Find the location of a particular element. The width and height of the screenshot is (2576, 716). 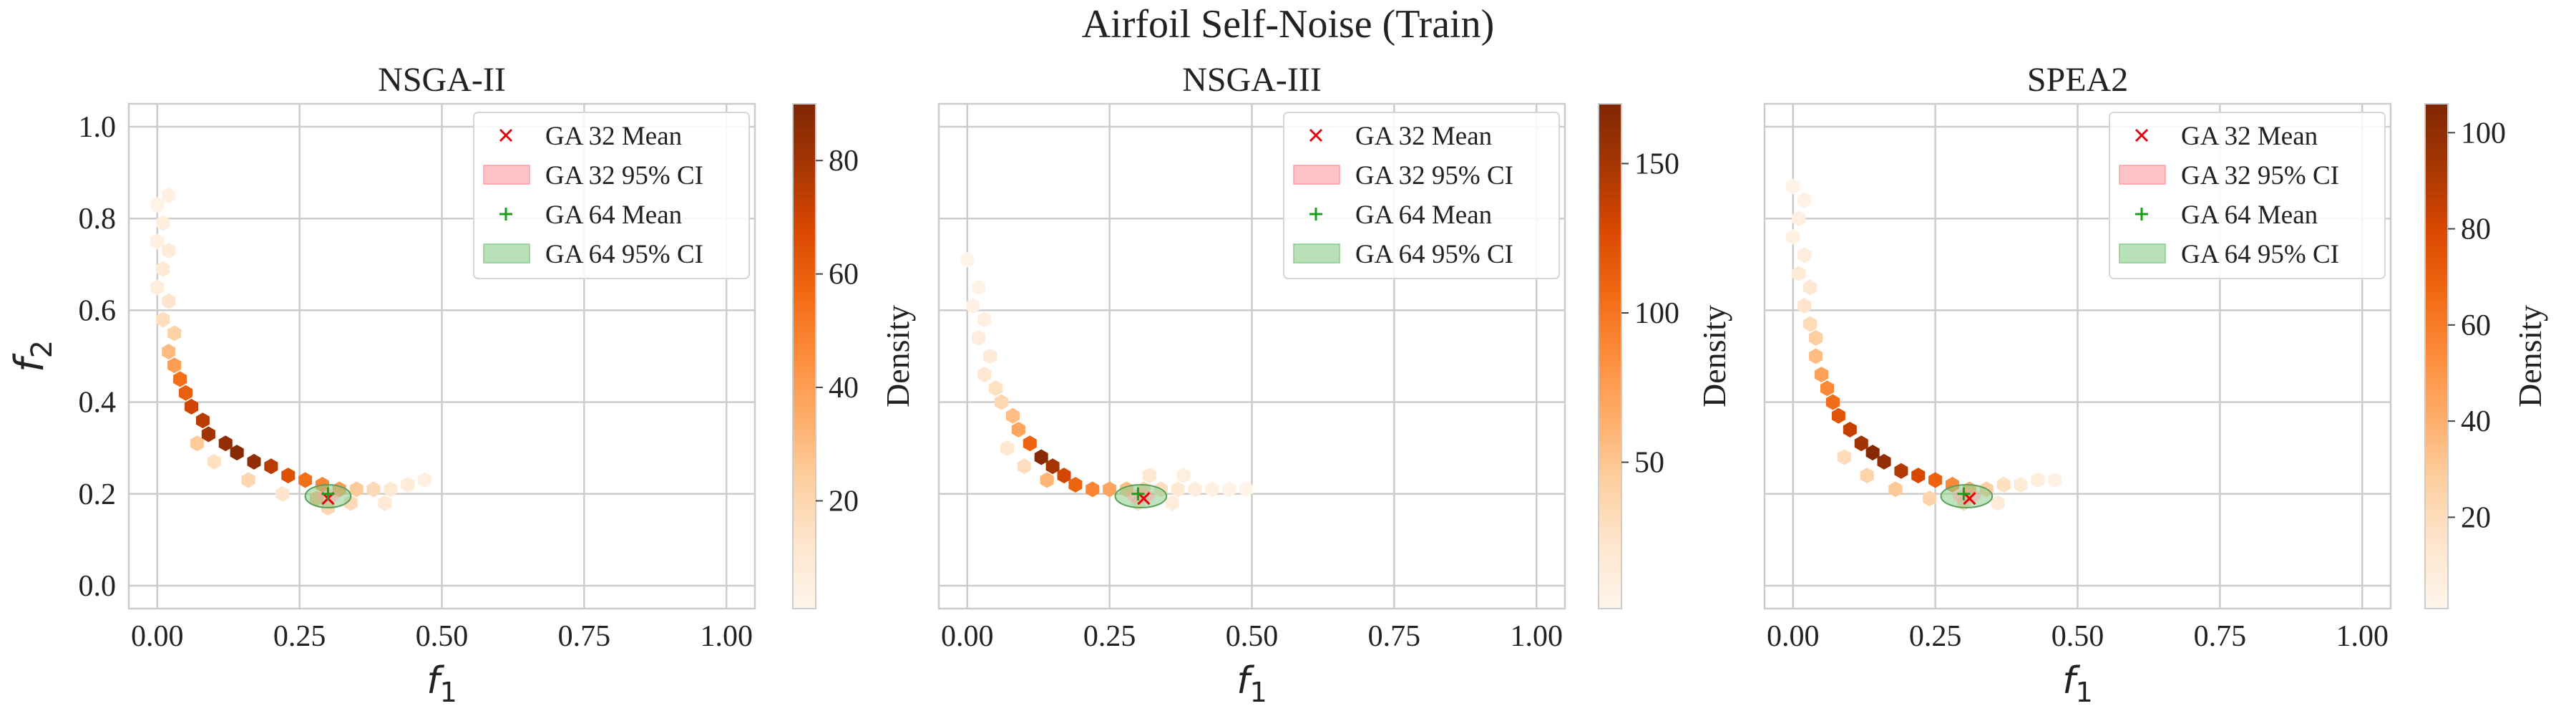

x-tick-label: 0.00 is located at coordinates (1793, 636).